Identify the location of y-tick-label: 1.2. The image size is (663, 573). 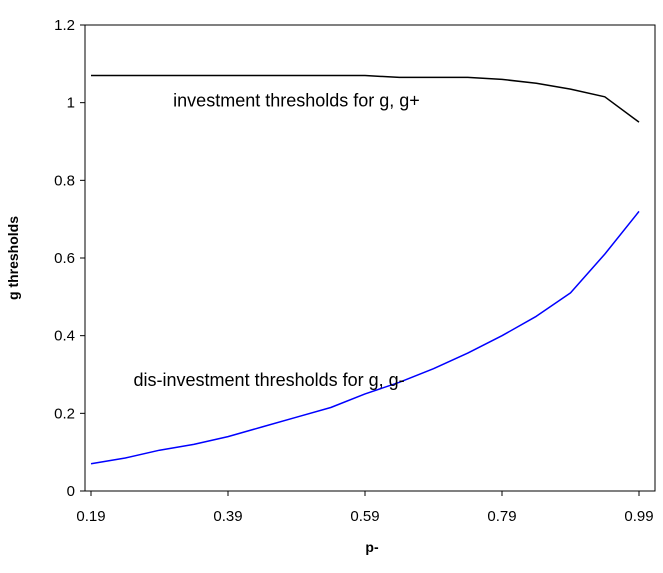
(64, 25).